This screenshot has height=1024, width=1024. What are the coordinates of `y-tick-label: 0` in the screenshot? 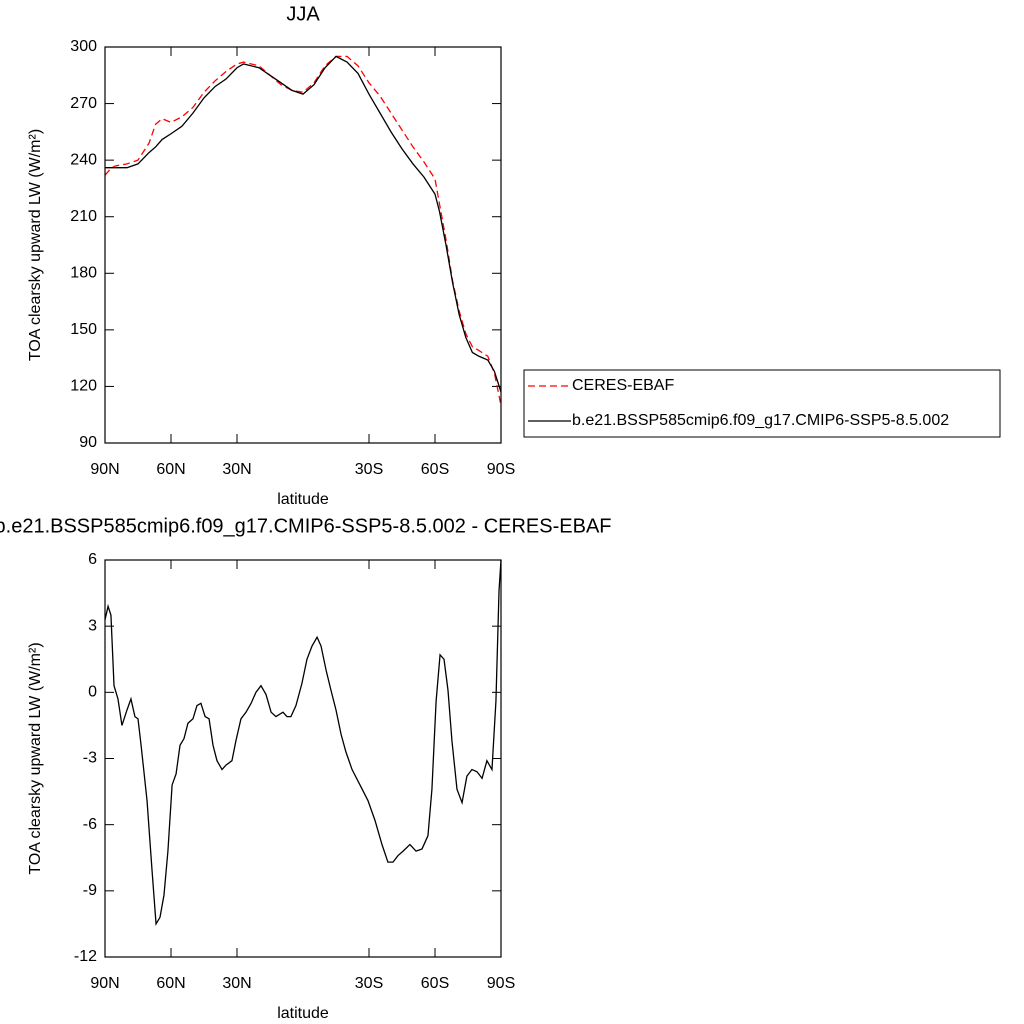 It's located at (92, 692).